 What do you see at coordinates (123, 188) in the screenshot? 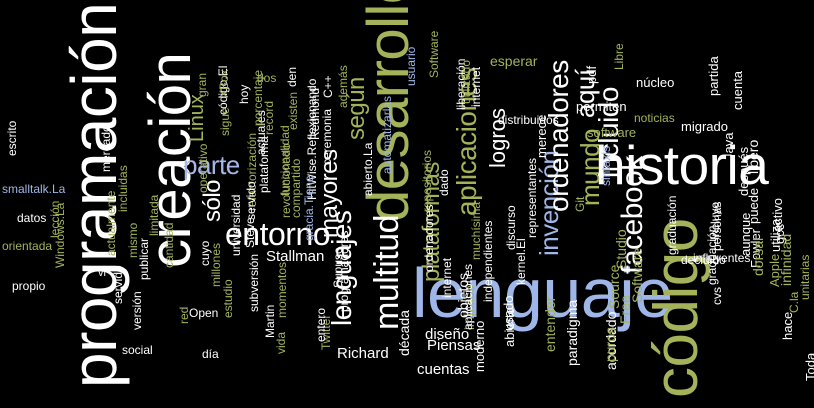
I see `cloud-word: incluidas` at bounding box center [123, 188].